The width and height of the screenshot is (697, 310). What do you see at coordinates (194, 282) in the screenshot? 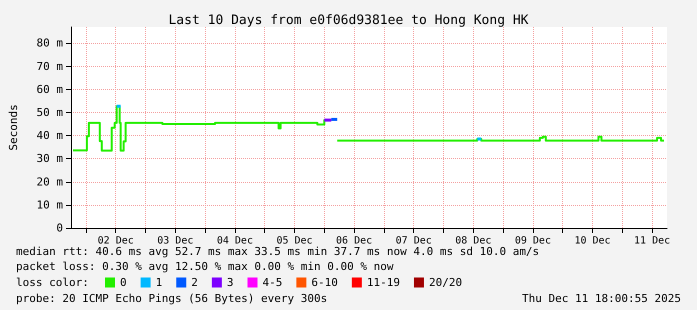
I see `legend-label: 2` at bounding box center [194, 282].